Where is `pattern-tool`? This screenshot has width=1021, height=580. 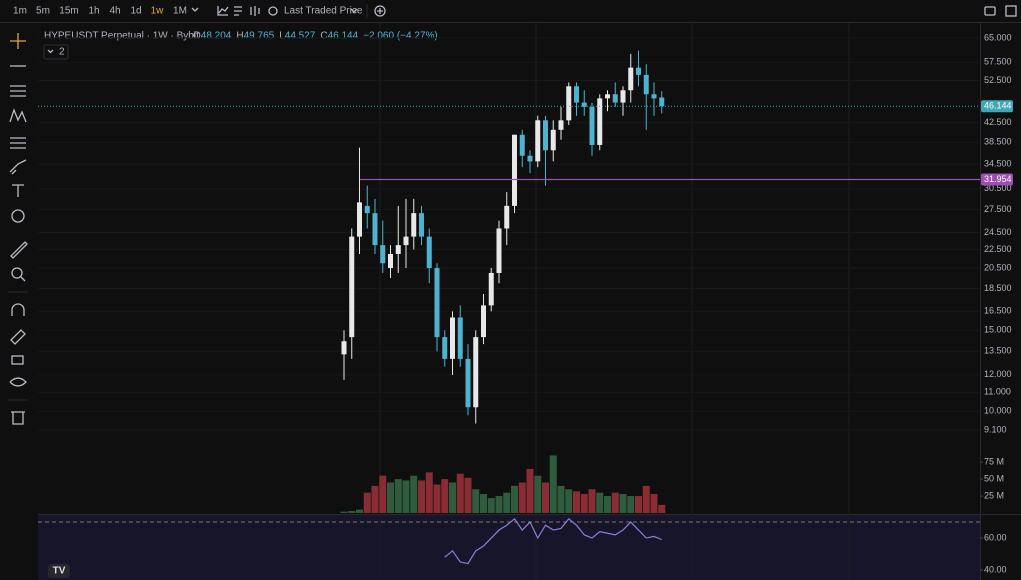
pattern-tool is located at coordinates (18, 115).